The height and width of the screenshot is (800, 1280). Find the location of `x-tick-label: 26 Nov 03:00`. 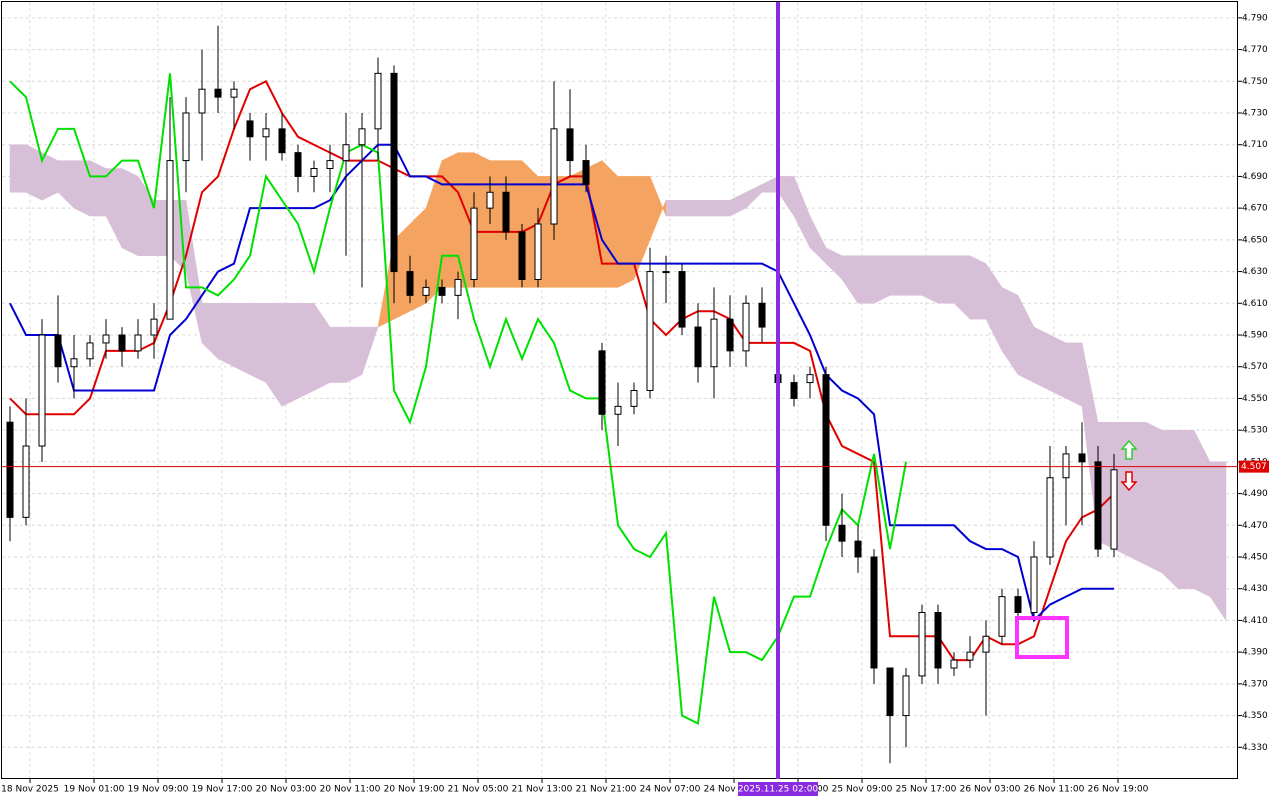

x-tick-label: 26 Nov 03:00 is located at coordinates (990, 790).